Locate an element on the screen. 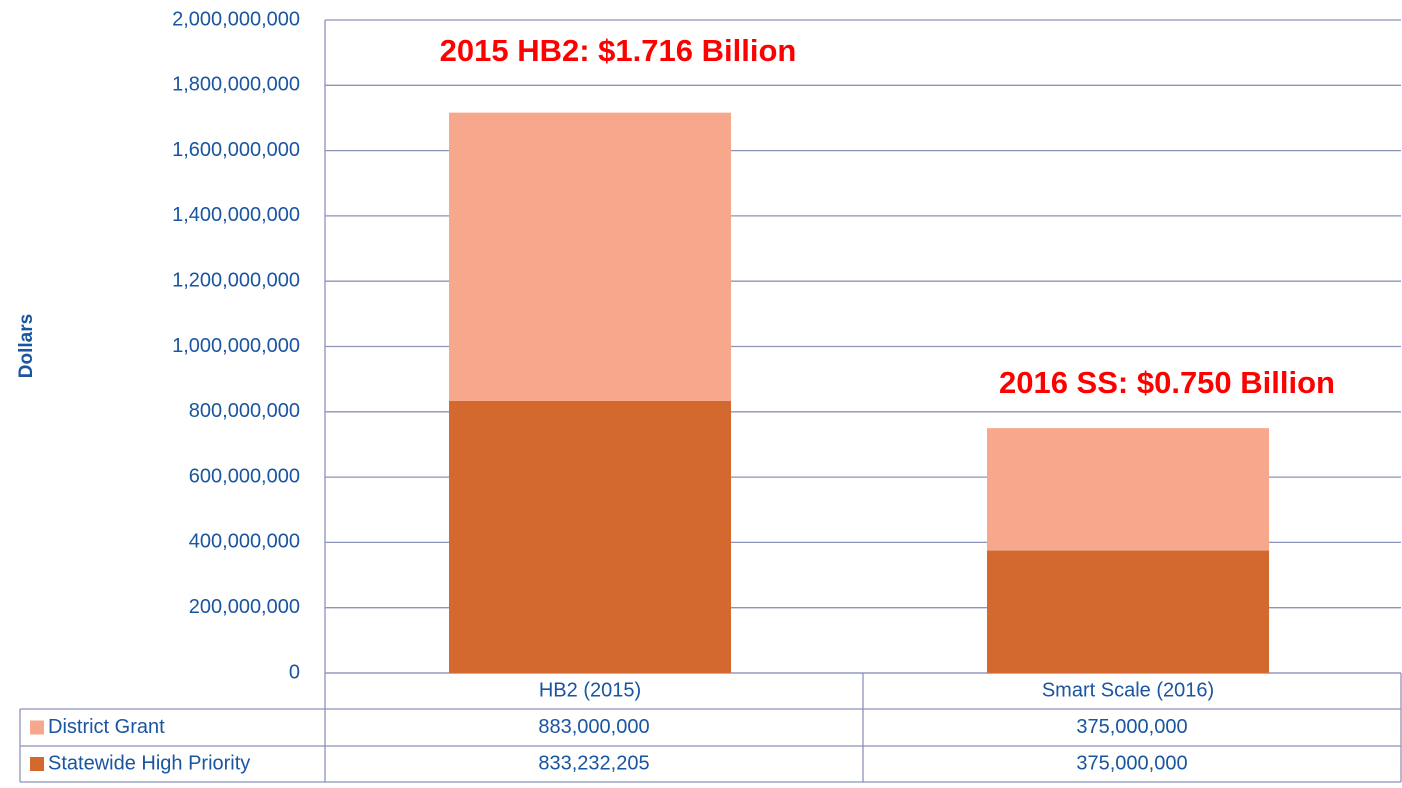 The image size is (1402, 788). y-tick-label: 2,000,000,000 is located at coordinates (236, 19).